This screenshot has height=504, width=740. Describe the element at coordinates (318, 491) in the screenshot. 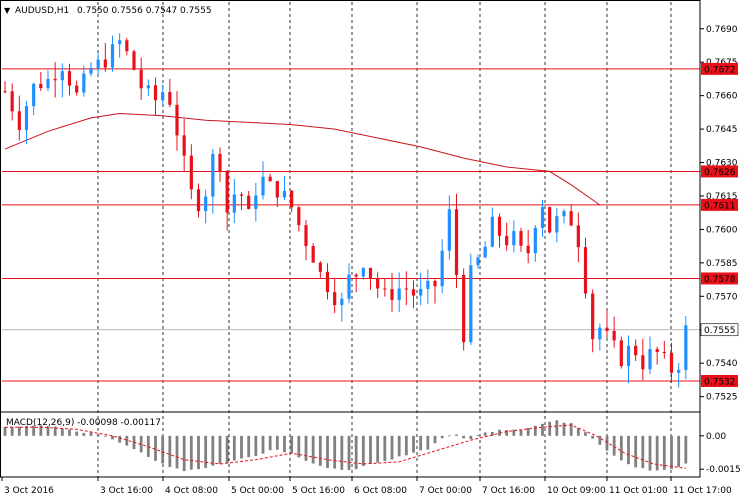

I see `x-tick-label: 5 Oct 16:00` at that location.